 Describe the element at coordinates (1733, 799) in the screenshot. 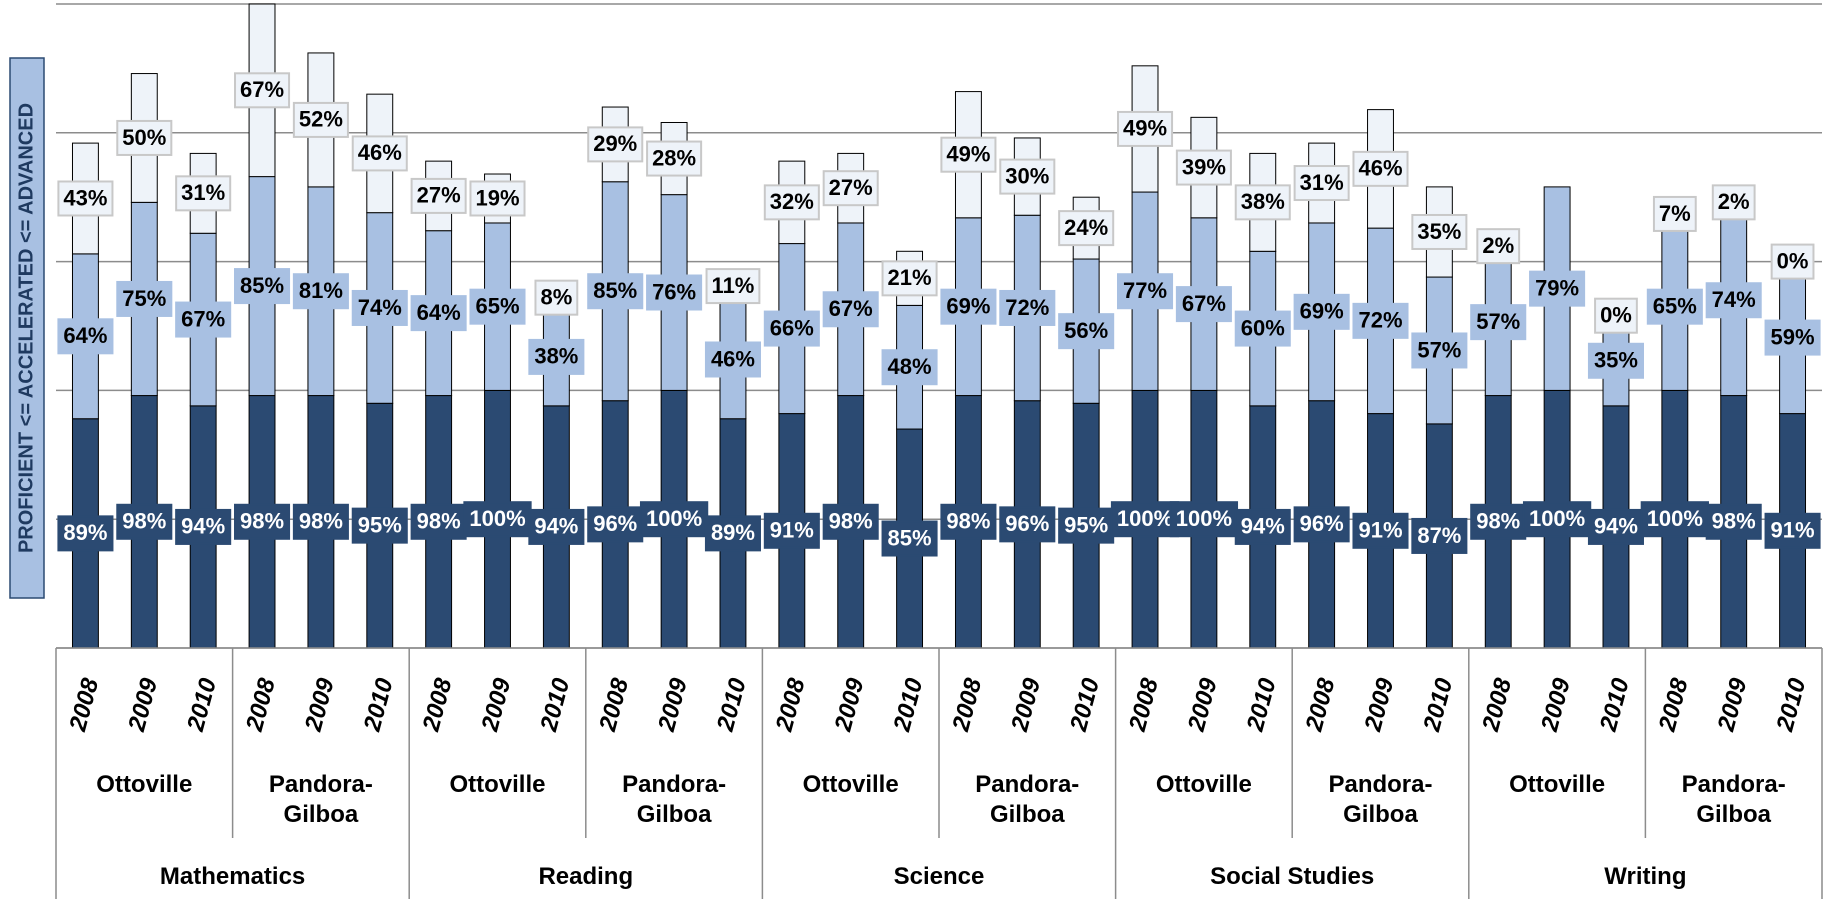

I see `school-label: Pandora-Gilboa` at that location.